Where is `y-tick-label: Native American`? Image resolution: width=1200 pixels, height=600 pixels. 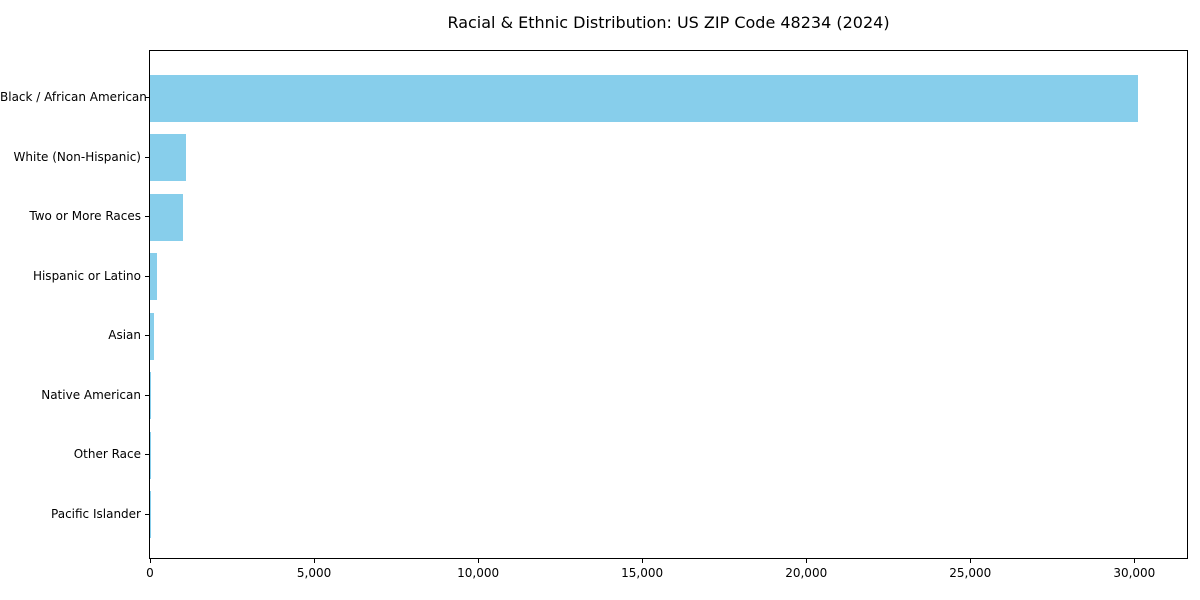
y-tick-label: Native American is located at coordinates (91, 394).